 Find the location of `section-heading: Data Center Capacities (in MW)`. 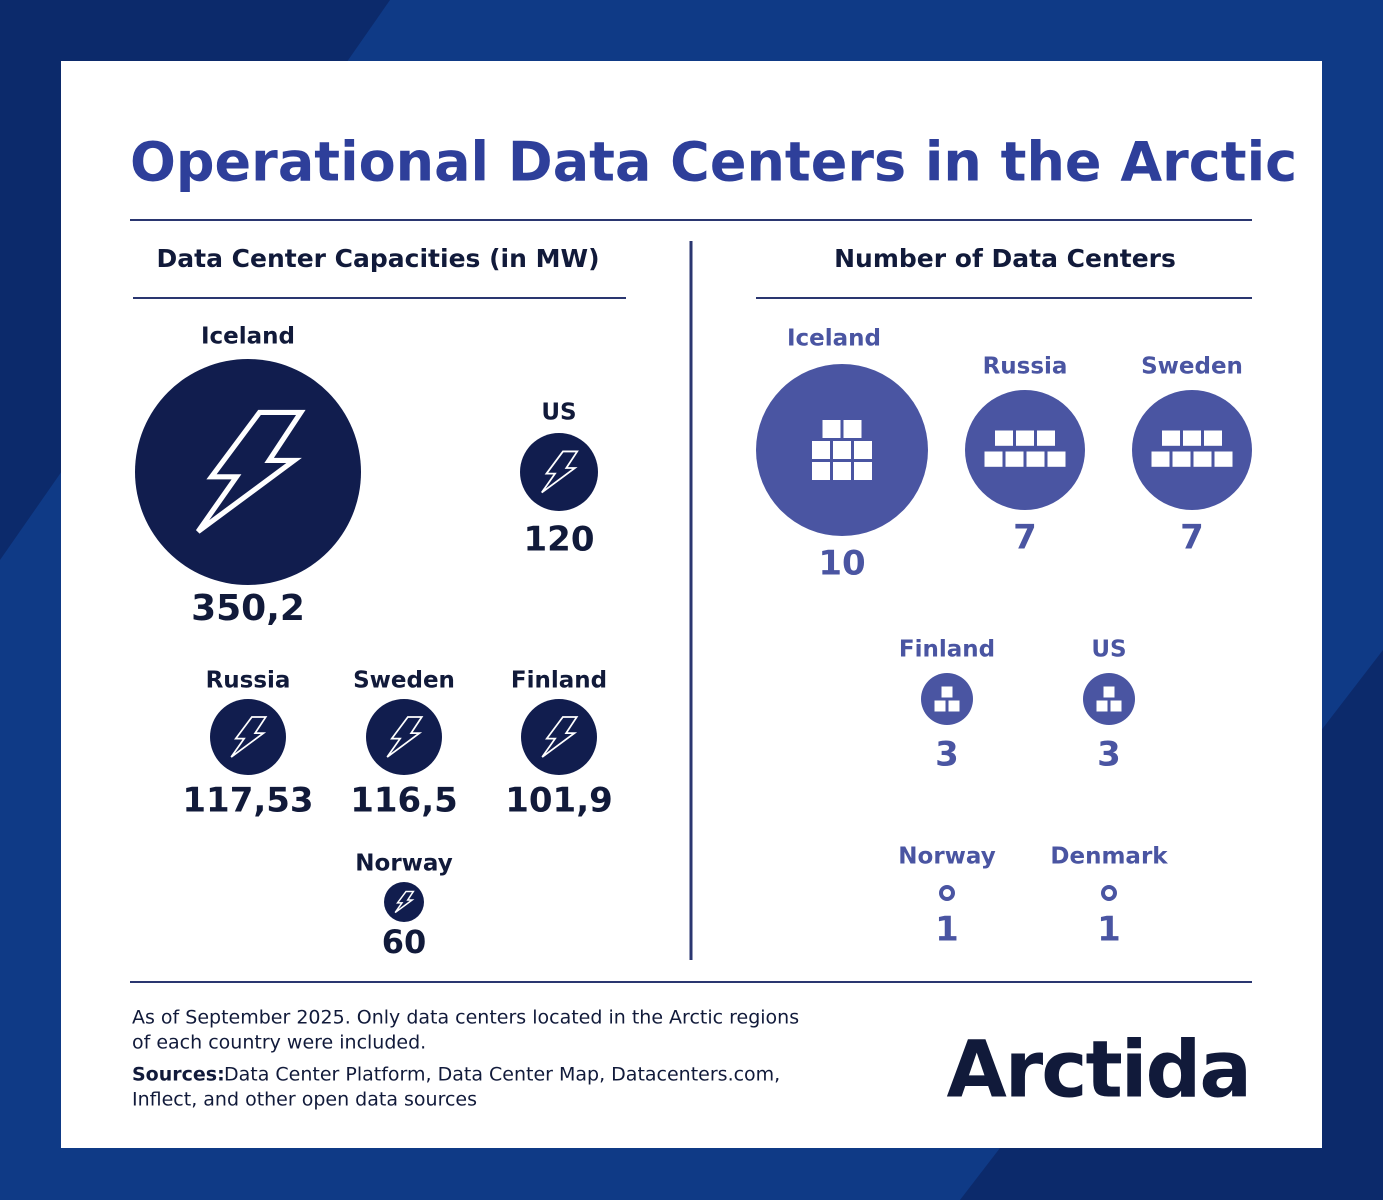

section-heading: Data Center Capacities (in MW) is located at coordinates (378, 258).